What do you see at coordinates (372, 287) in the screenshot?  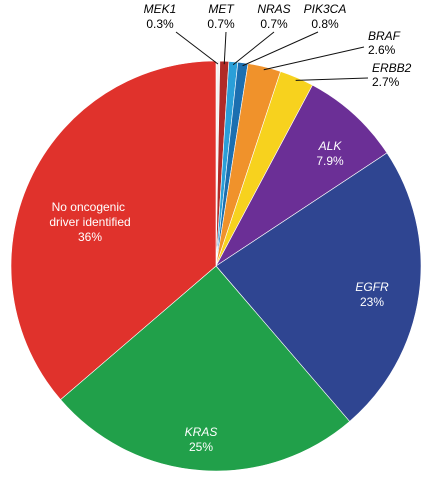 I see `label-egfr-name: EGFR` at bounding box center [372, 287].